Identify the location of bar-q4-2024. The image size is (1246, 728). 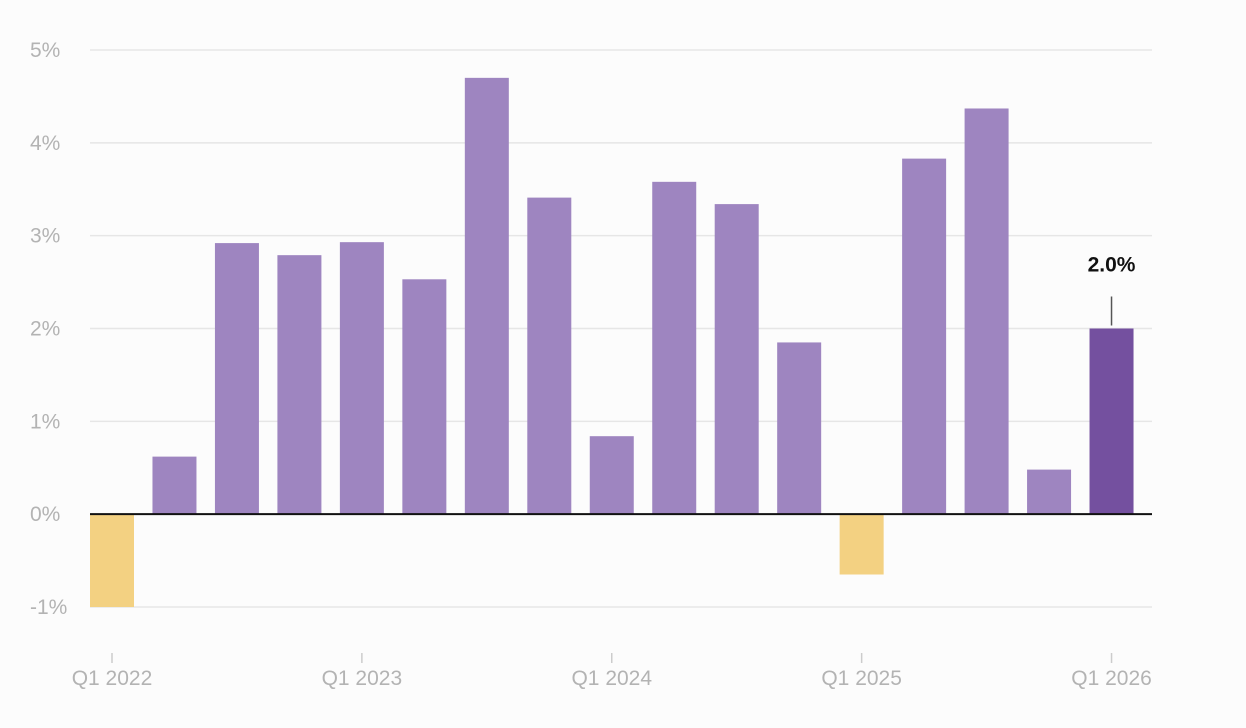
(799, 428).